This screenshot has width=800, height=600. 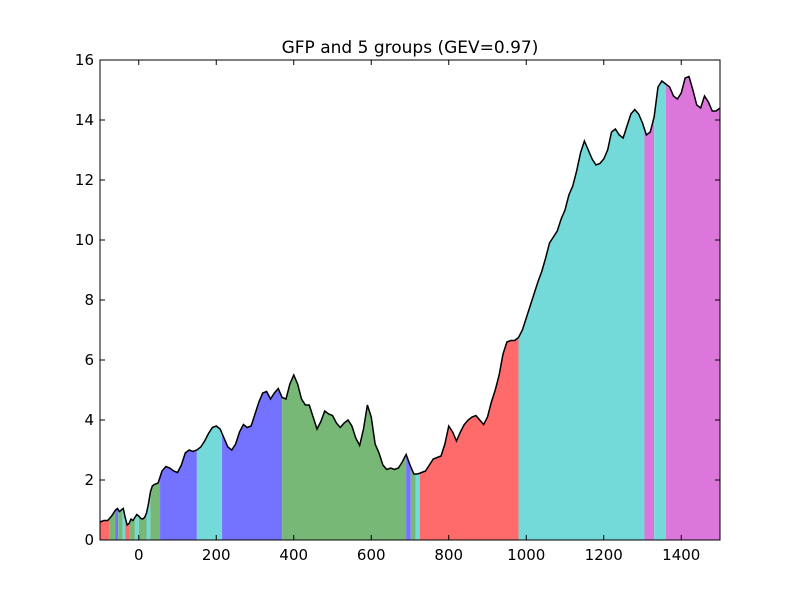 I want to click on y-tick-label: 0, so click(x=89, y=540).